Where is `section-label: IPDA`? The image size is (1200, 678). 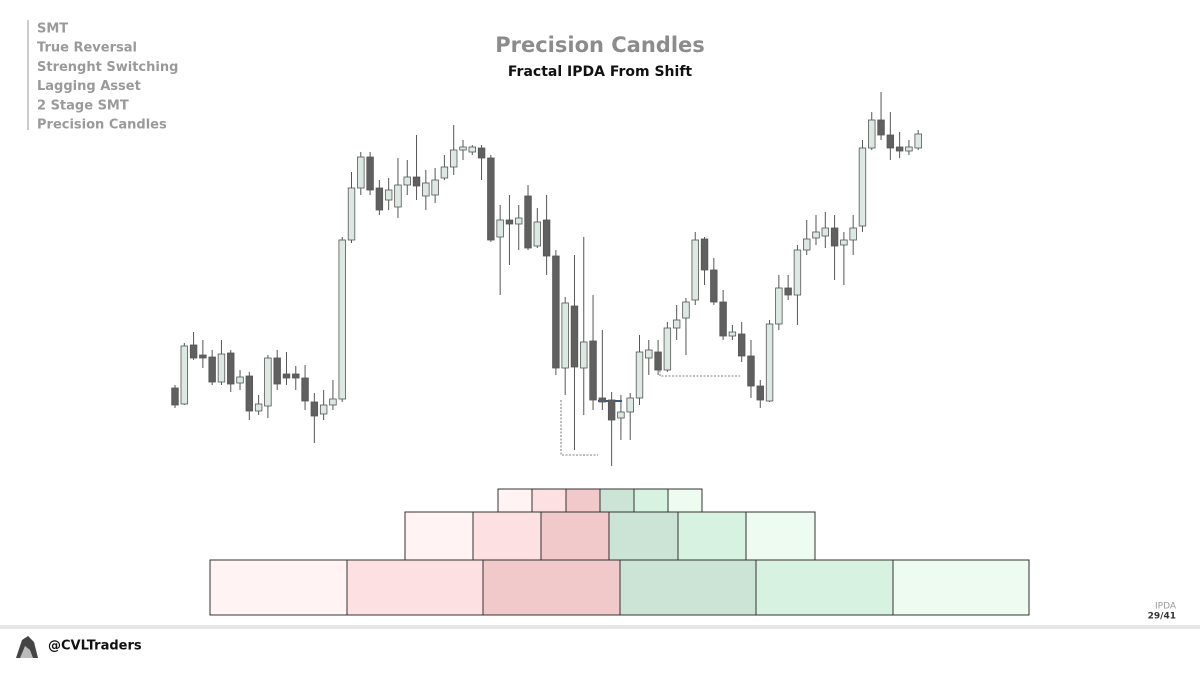
section-label: IPDA is located at coordinates (1166, 607).